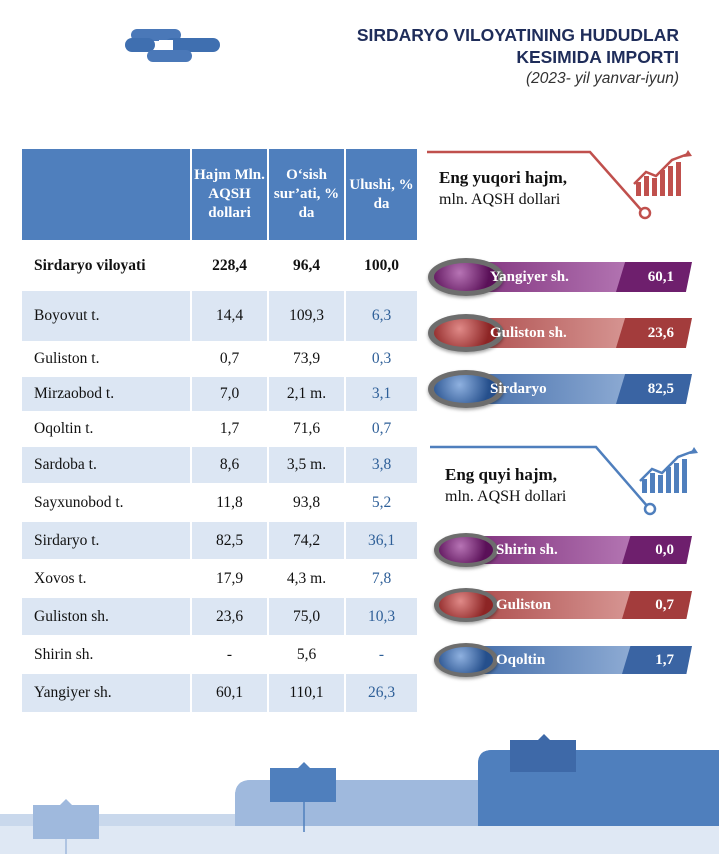 The image size is (719, 854). I want to click on cell-share: 36,1, so click(380, 540).